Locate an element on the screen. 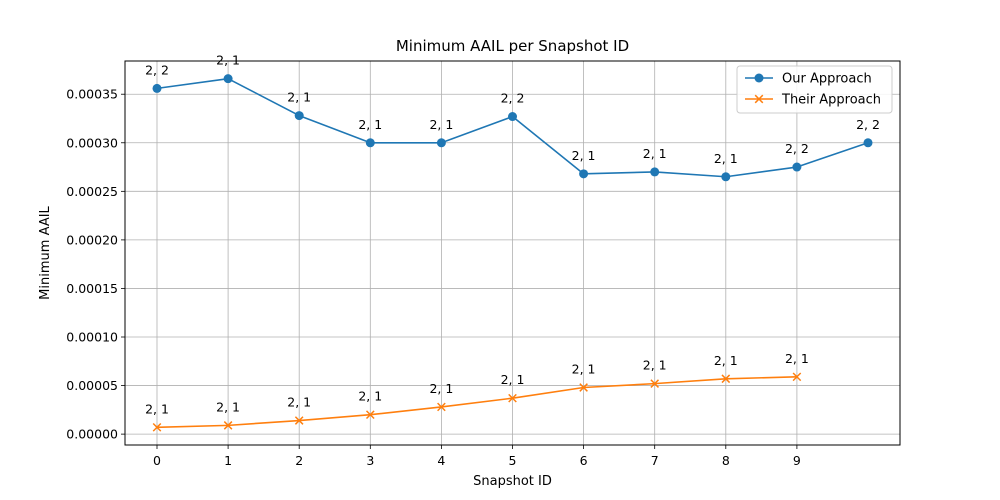 The height and width of the screenshot is (500, 1000). y-tick-label: 0.00020 is located at coordinates (92, 239).